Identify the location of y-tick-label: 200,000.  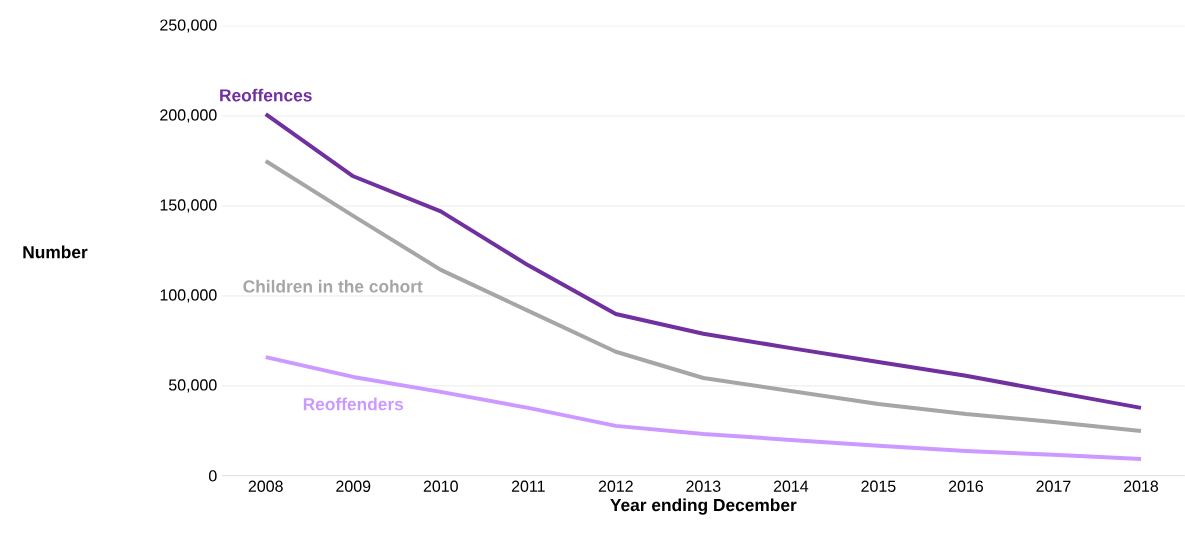
(188, 116).